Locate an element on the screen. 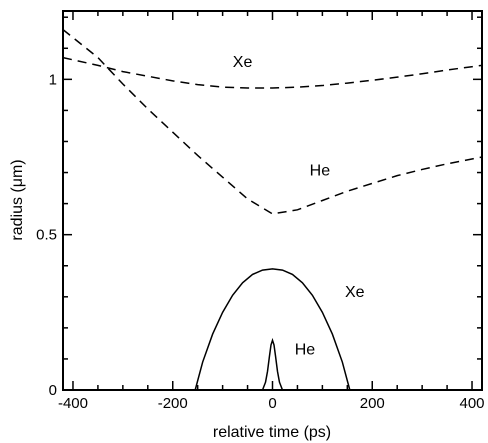 The image size is (488, 443). series-line-xe-dashed is located at coordinates (272, 72).